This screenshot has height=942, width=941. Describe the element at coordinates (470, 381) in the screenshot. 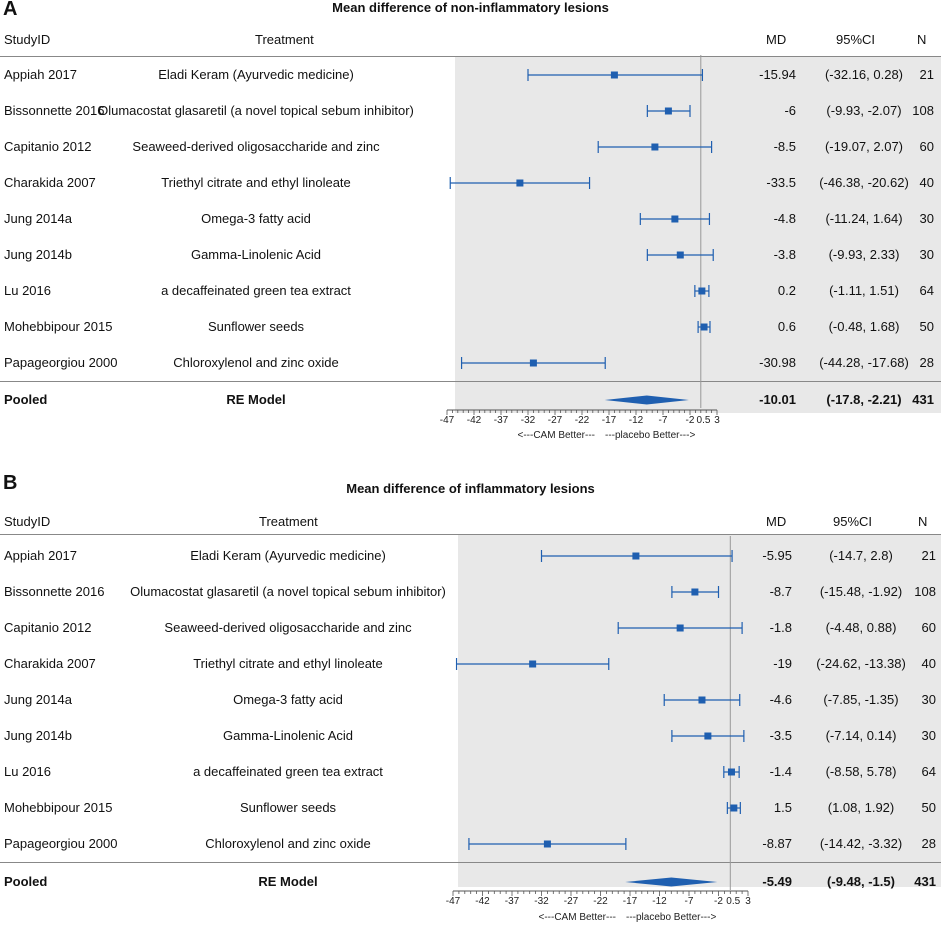

I see `pooled-divider` at that location.